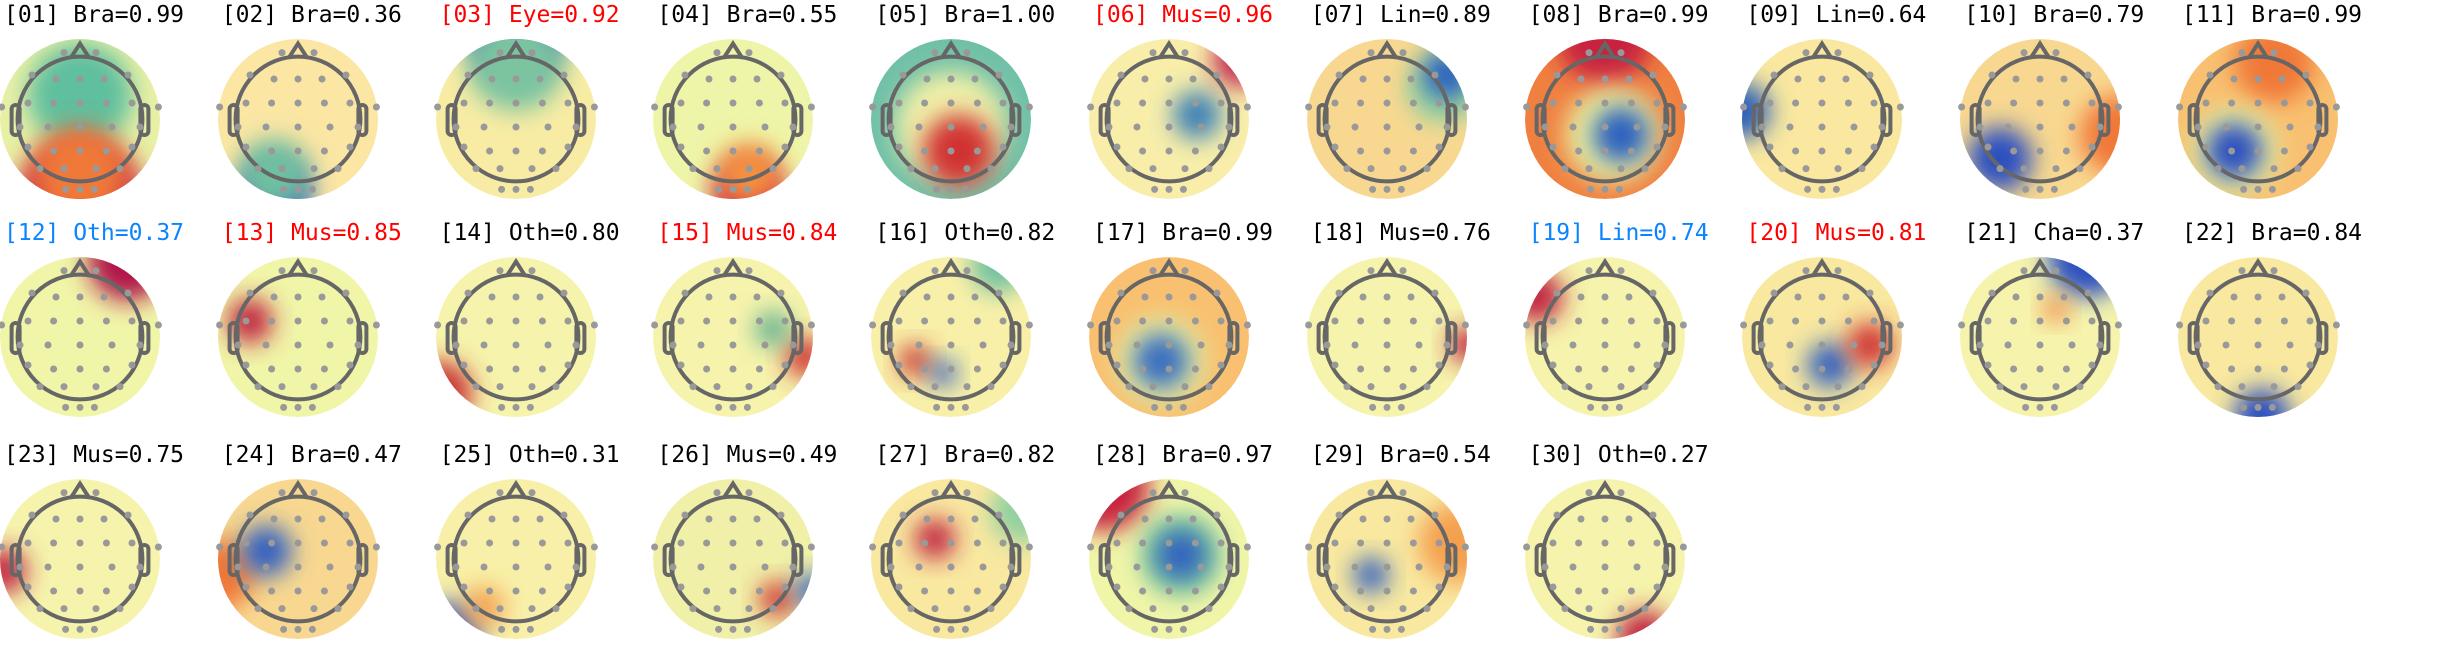 This screenshot has height=667, width=2438. Describe the element at coordinates (94, 15) in the screenshot. I see `component-label: [01] Bra=0.99` at that location.